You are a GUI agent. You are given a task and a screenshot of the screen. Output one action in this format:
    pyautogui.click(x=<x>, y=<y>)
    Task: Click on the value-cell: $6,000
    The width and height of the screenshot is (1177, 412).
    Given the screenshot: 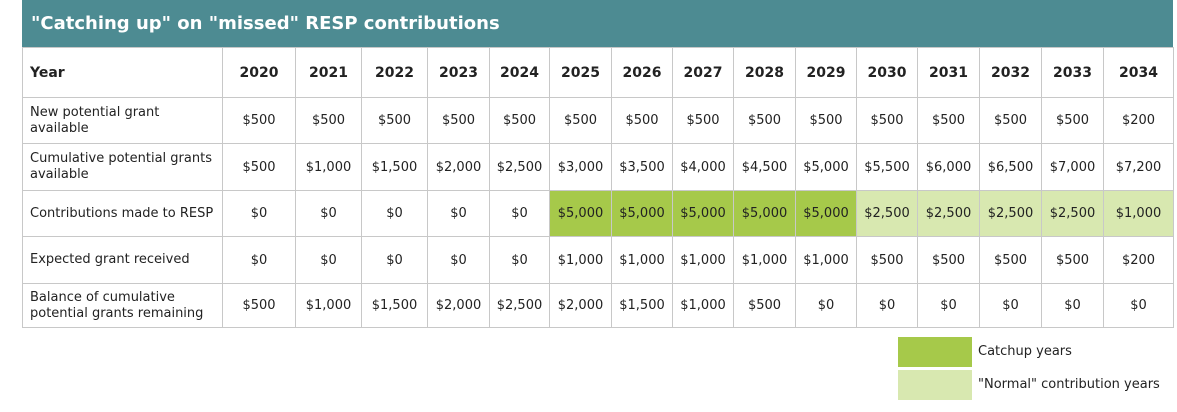 What is the action you would take?
    pyautogui.click(x=948, y=167)
    